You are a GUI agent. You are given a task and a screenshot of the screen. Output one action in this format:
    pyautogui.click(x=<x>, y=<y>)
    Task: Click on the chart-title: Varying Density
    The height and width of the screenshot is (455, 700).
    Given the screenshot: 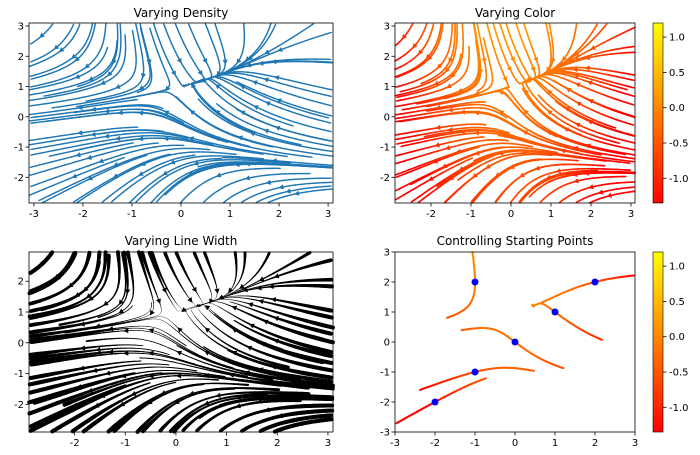 What is the action you would take?
    pyautogui.click(x=181, y=13)
    